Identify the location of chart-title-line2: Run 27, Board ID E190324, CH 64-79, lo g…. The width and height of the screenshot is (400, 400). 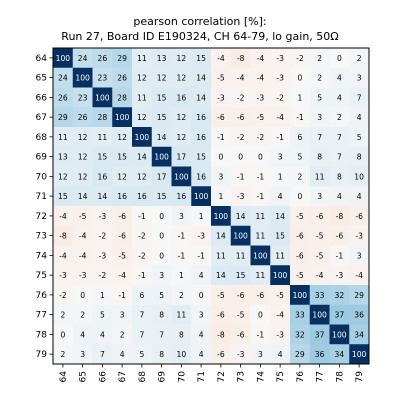
(199, 36).